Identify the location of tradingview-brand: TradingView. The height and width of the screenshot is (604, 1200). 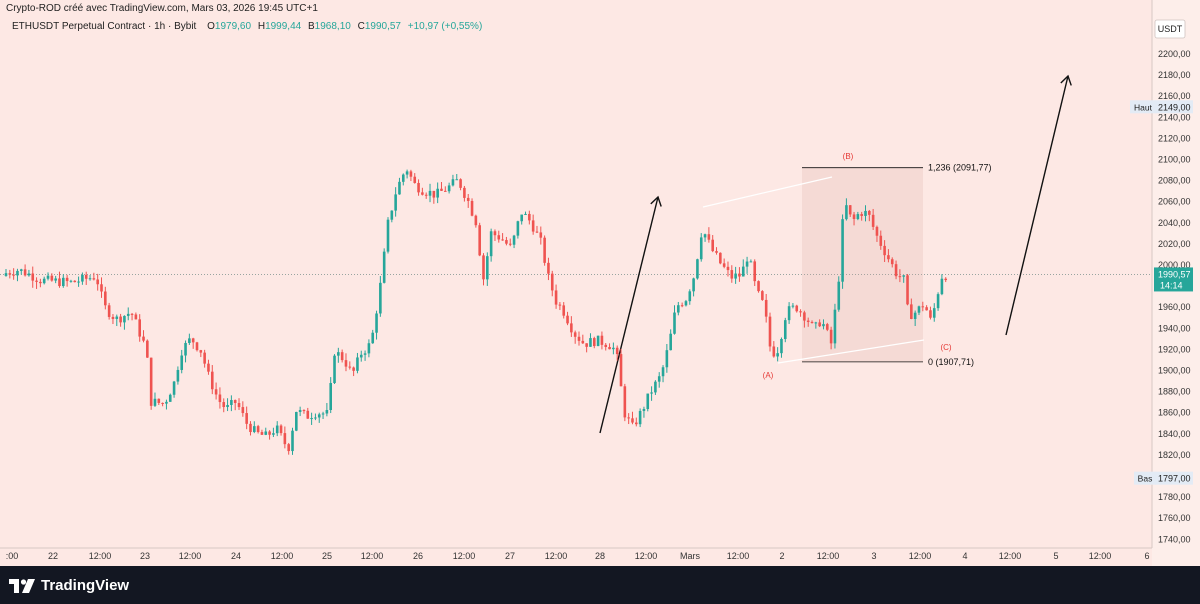
(69, 585).